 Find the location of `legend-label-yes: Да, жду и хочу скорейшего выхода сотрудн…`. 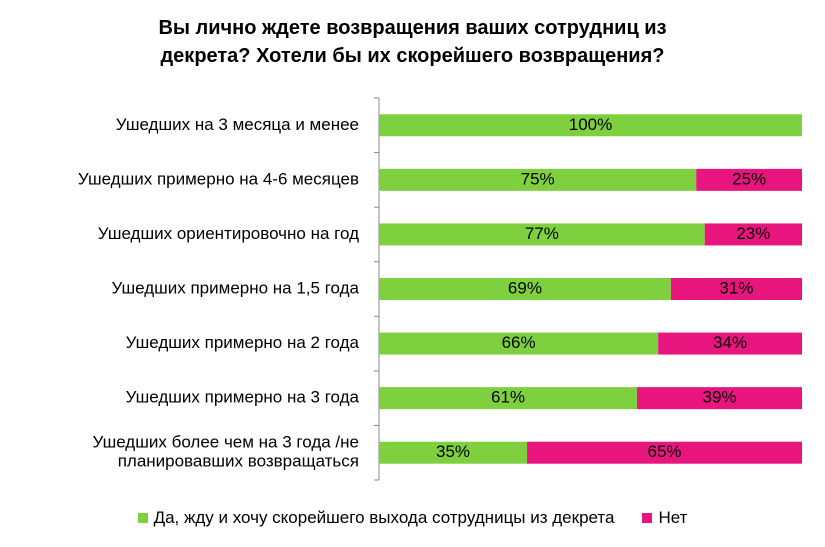

legend-label-yes: Да, жду и хочу скорейшего выхода сотрудн… is located at coordinates (384, 517).